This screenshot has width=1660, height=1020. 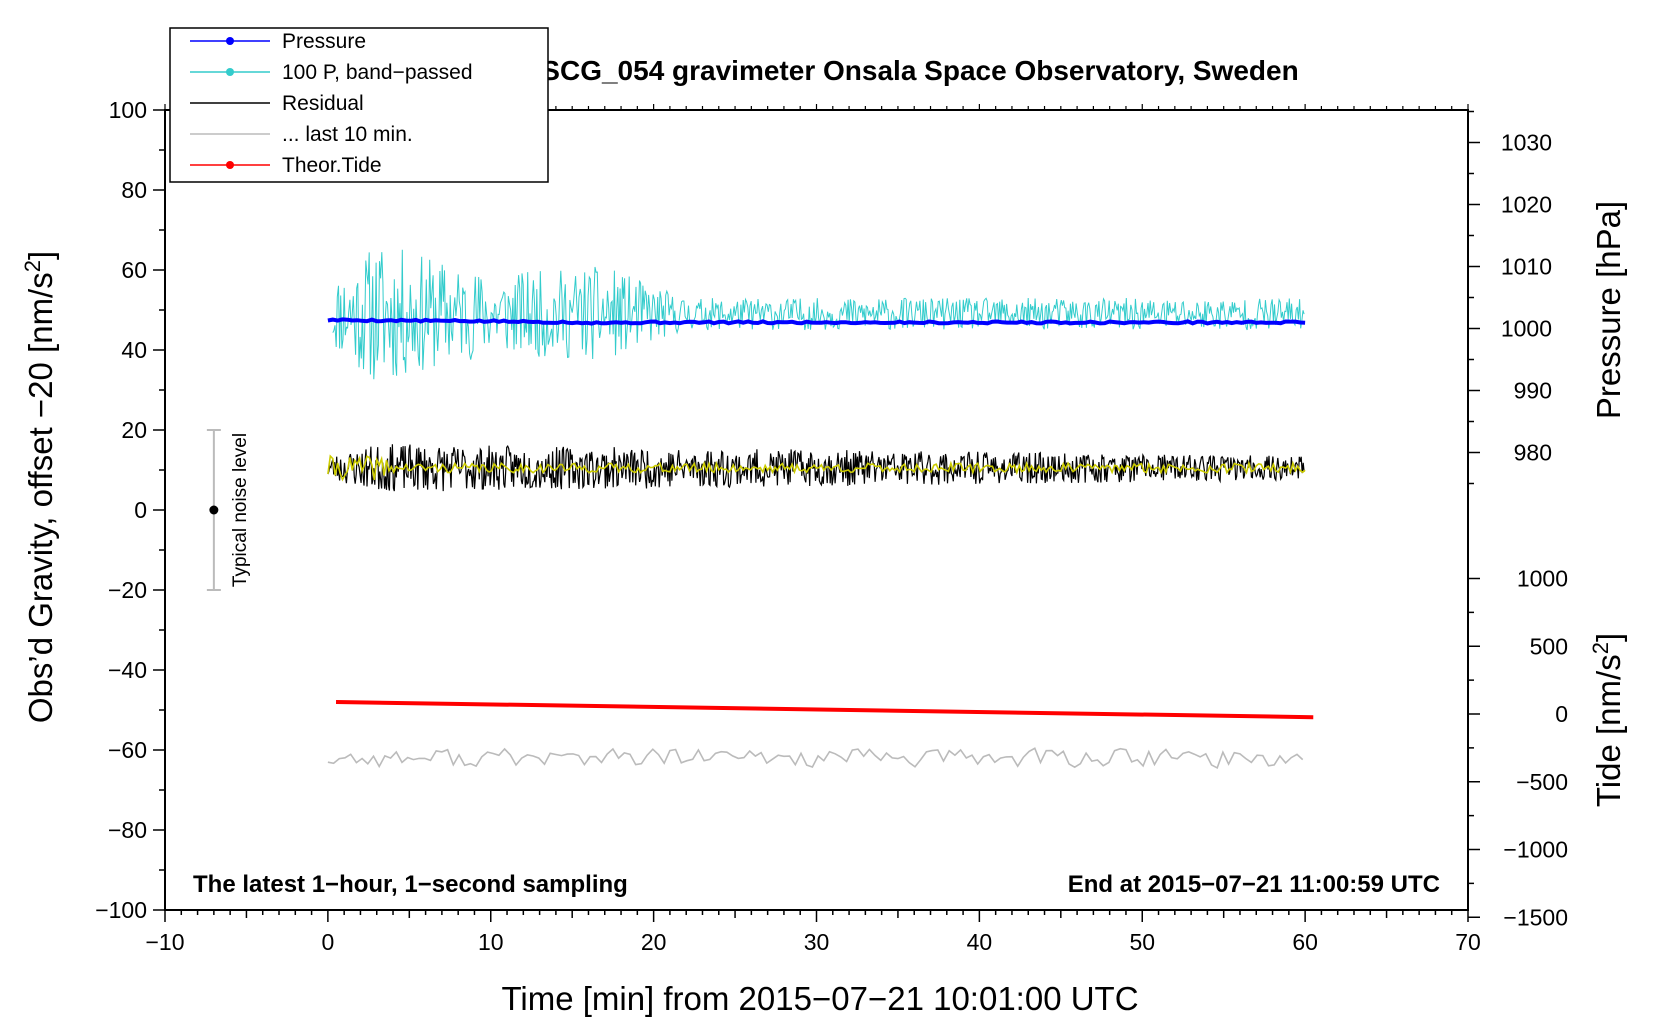 I want to click on noise-indicator: Typical noise level, so click(x=228, y=510).